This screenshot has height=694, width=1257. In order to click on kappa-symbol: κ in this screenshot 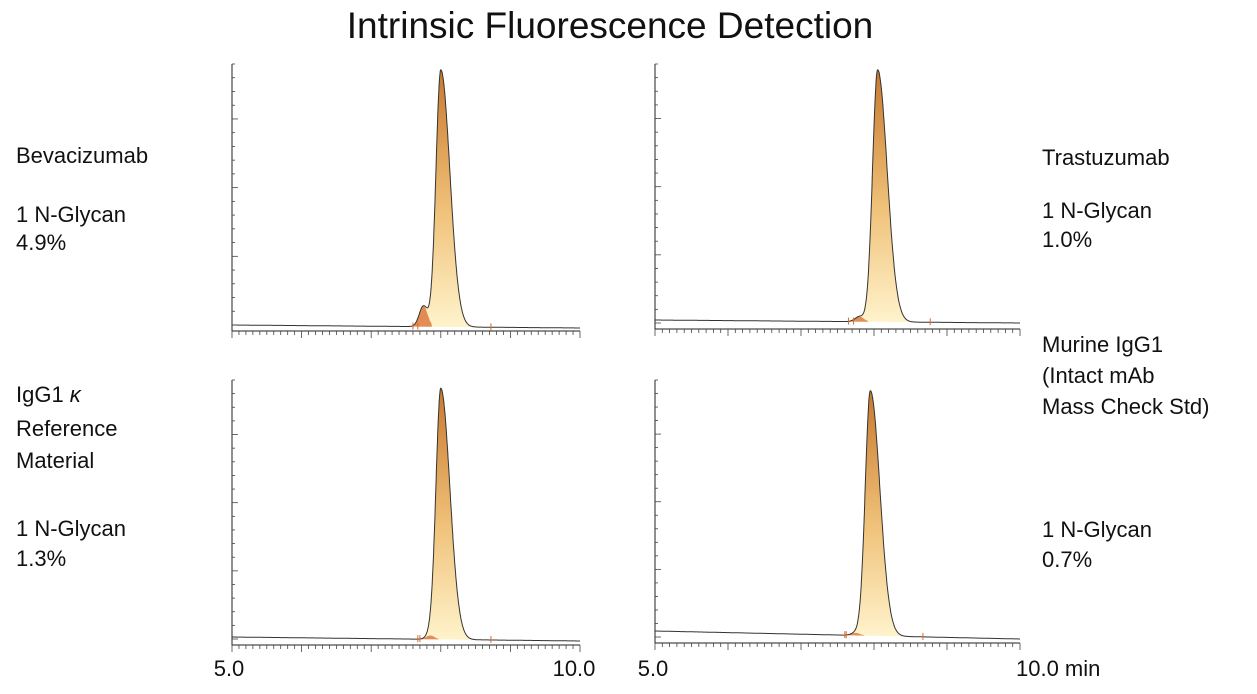, I will do `click(75, 394)`.